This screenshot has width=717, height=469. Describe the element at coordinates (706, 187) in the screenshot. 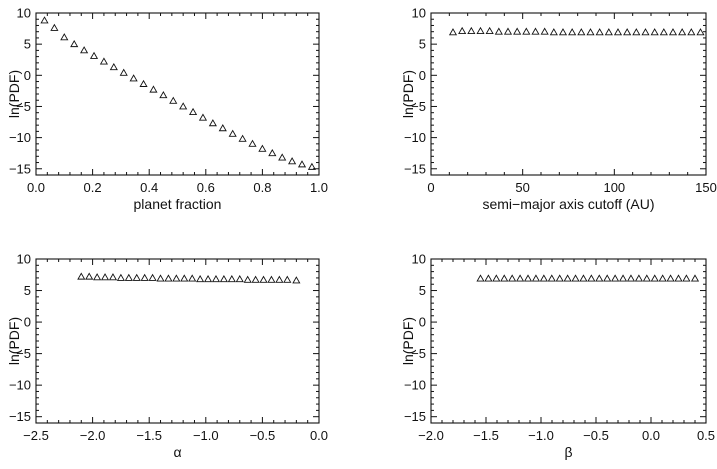

I see `x-tick-label: 150` at that location.